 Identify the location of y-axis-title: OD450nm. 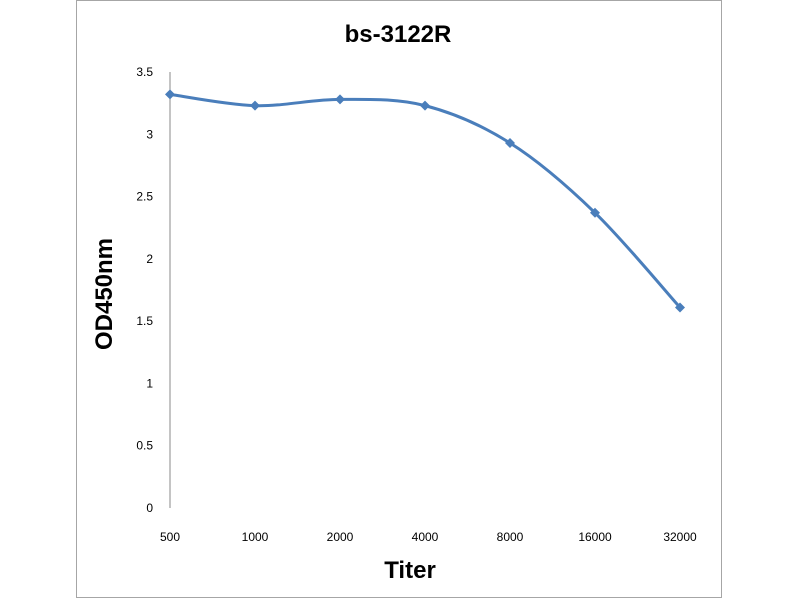
(104, 294).